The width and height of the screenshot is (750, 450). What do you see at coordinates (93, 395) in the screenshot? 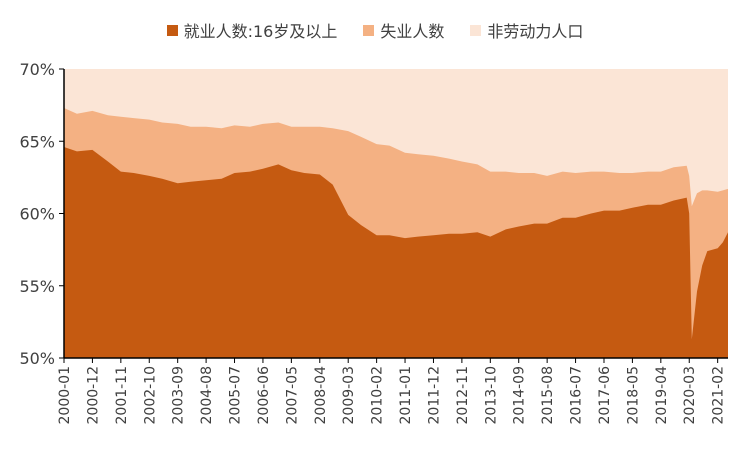
I see `x-tick-label: 2000-12` at bounding box center [93, 395].